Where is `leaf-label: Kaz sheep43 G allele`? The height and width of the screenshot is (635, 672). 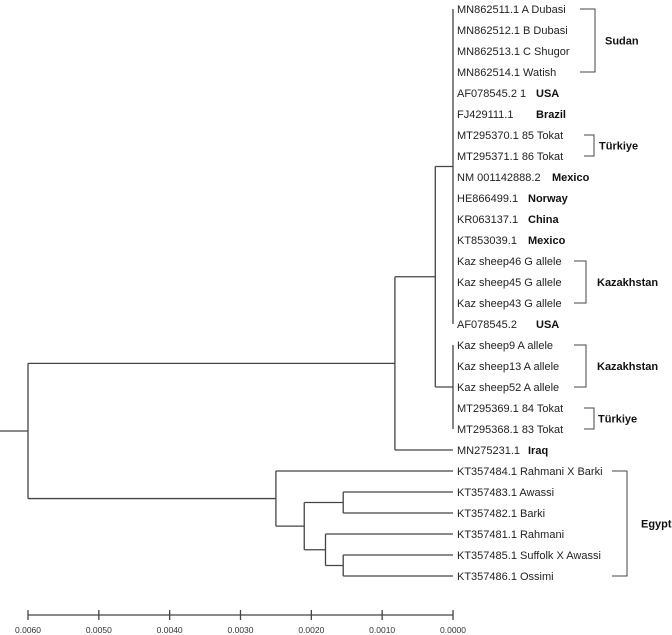
leaf-label: Kaz sheep43 G allele is located at coordinates (509, 304).